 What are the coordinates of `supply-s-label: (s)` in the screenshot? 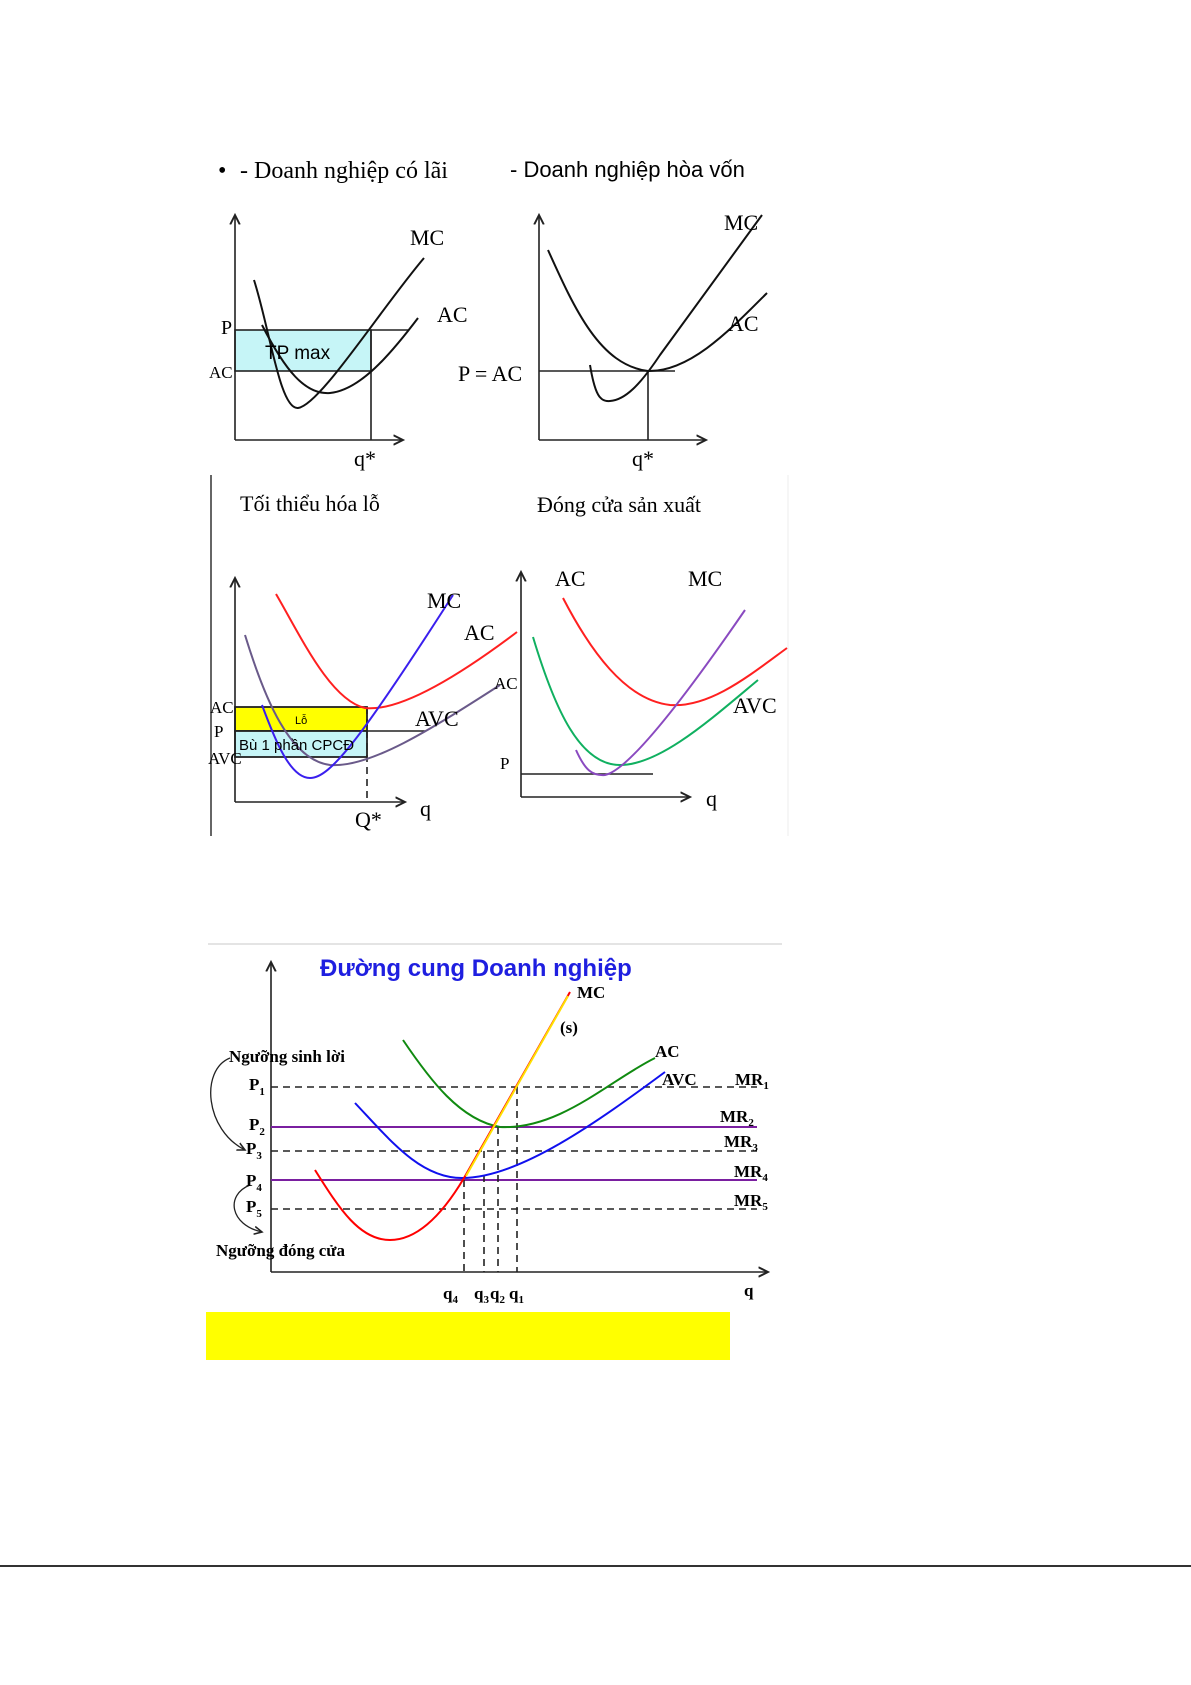 It's located at (569, 1027).